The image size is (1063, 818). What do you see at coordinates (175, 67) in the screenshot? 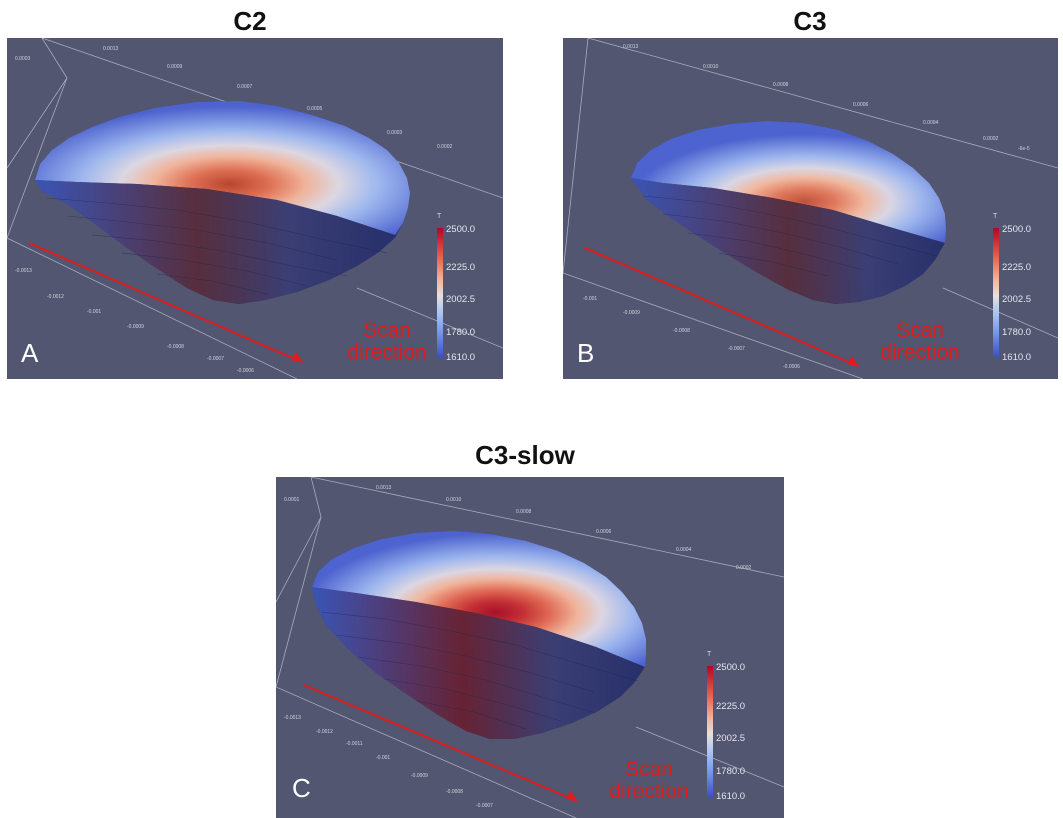
I see `svg-text: 0.0009` at bounding box center [175, 67].